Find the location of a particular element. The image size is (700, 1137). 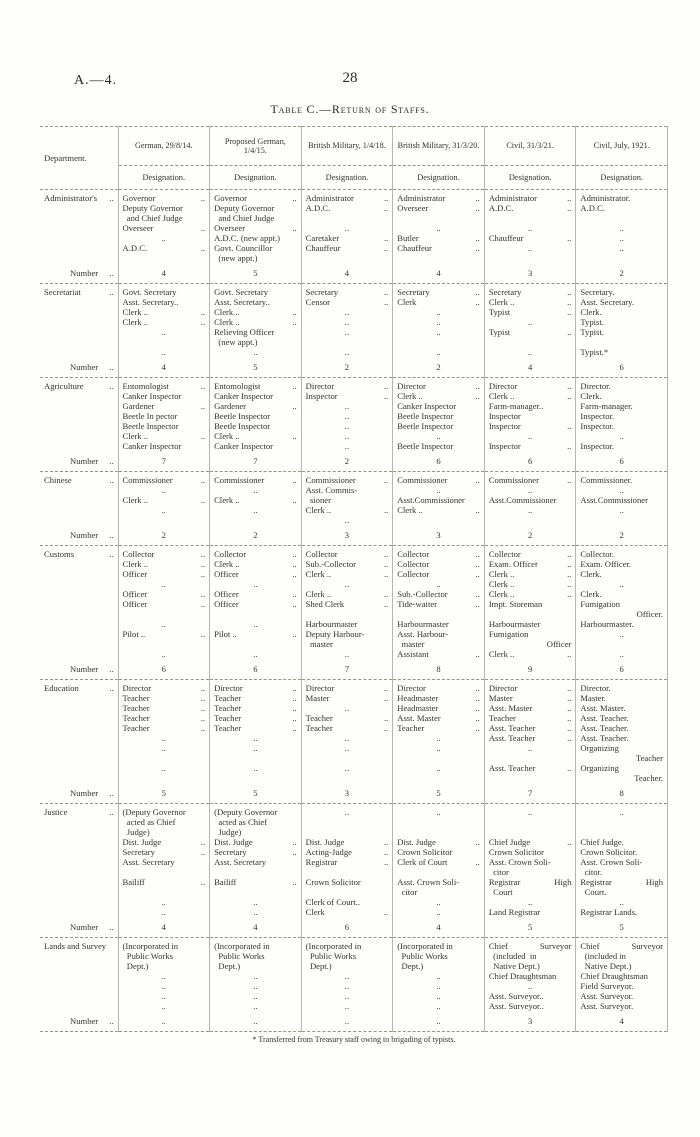

text-line: Asst. Secretary. is located at coordinates (607, 302).